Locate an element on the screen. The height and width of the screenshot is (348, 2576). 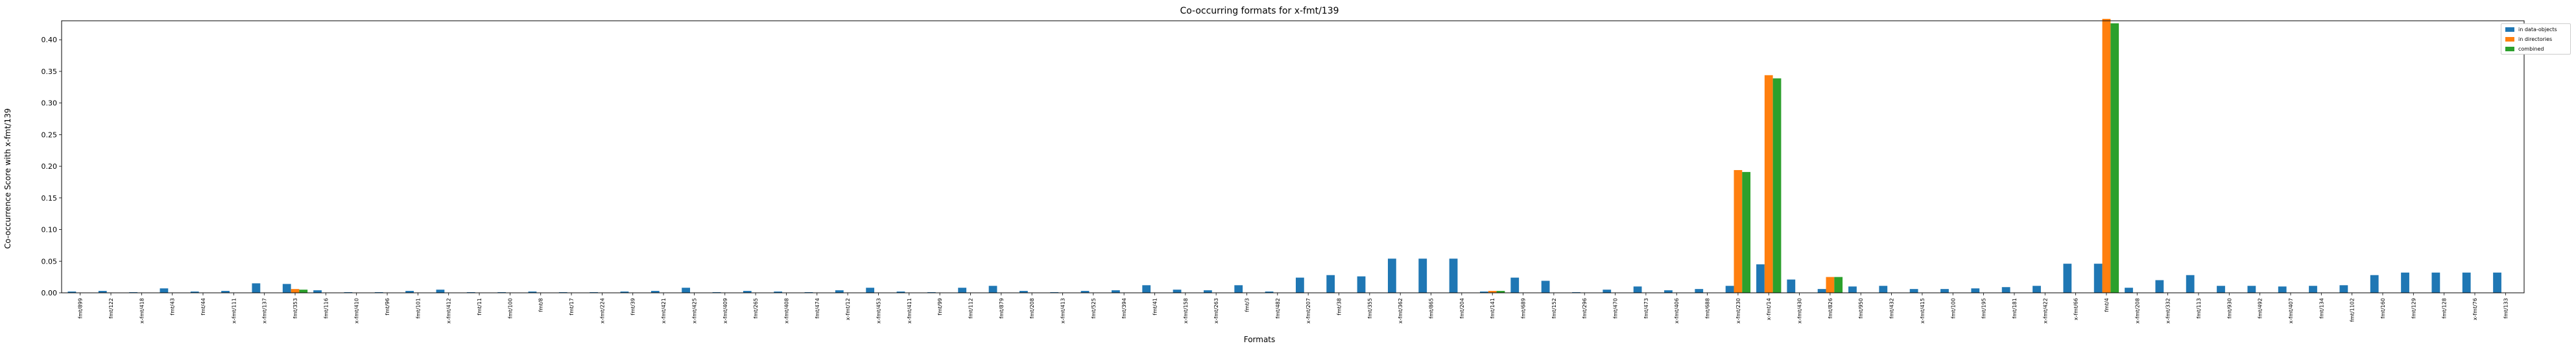
legend-item-data-objects: in data-objects is located at coordinates (2535, 29).